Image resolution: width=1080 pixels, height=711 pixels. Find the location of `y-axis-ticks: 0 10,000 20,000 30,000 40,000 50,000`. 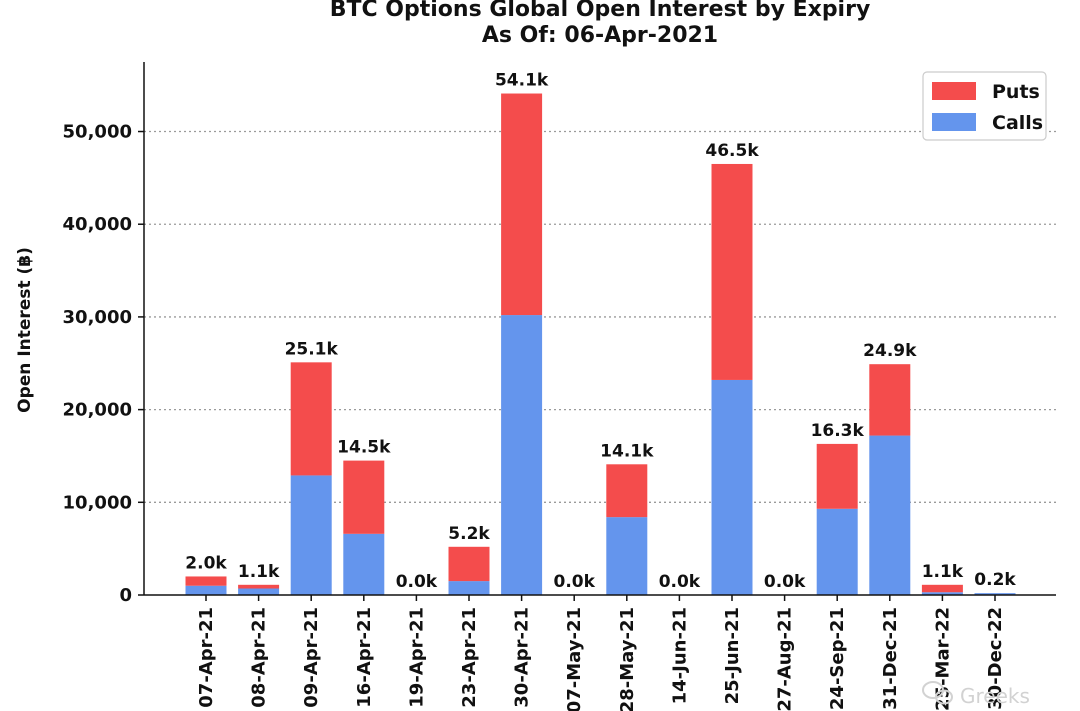

y-axis-ticks: 0 10,000 20,000 30,000 40,000 50,000 is located at coordinates (103, 364).